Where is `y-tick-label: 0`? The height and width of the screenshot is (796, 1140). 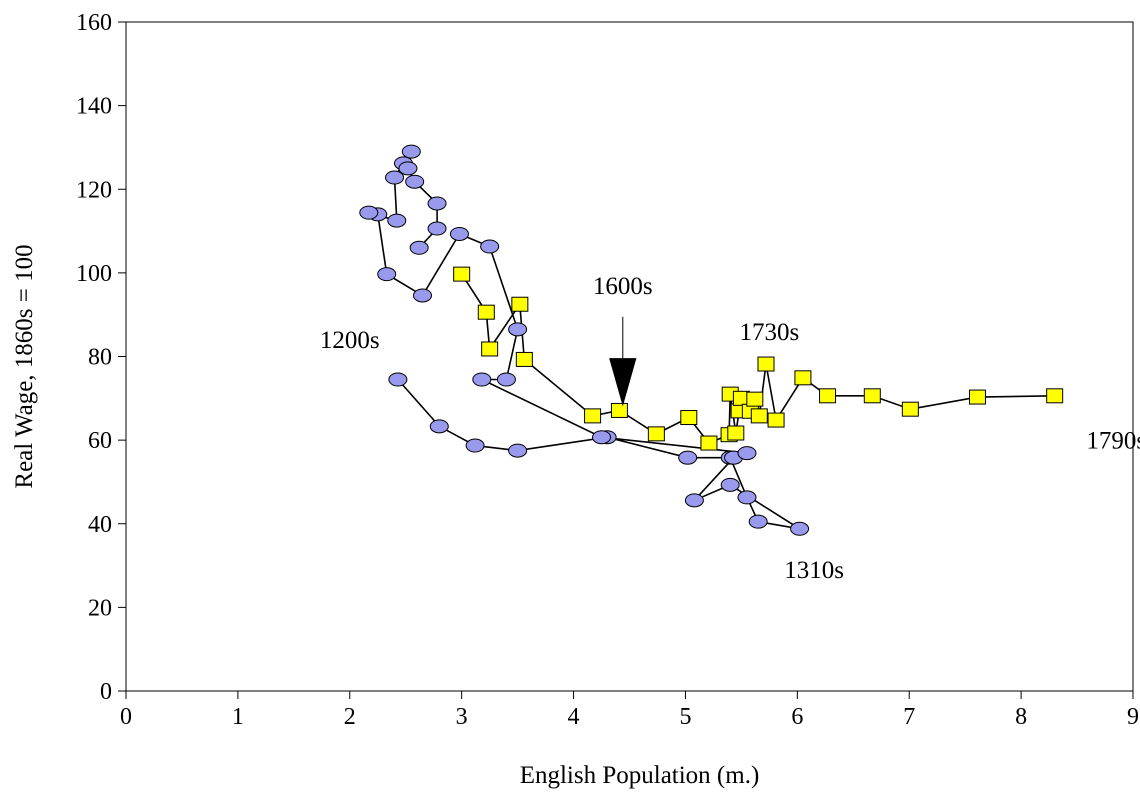
y-tick-label: 0 is located at coordinates (106, 692).